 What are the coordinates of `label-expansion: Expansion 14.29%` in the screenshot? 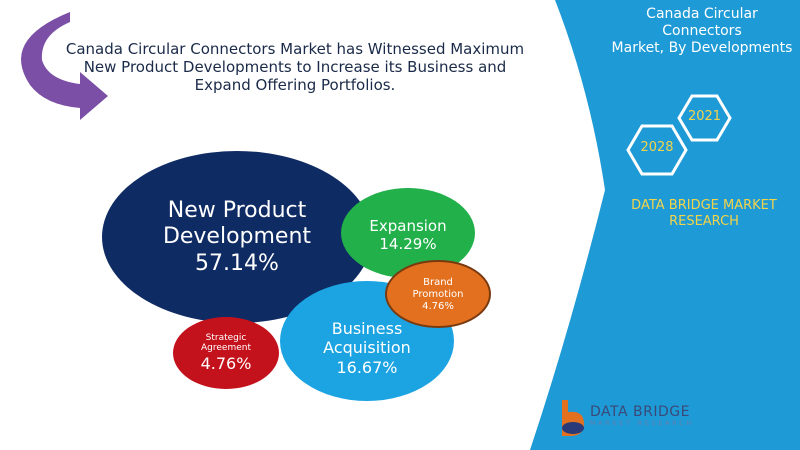 It's located at (408, 235).